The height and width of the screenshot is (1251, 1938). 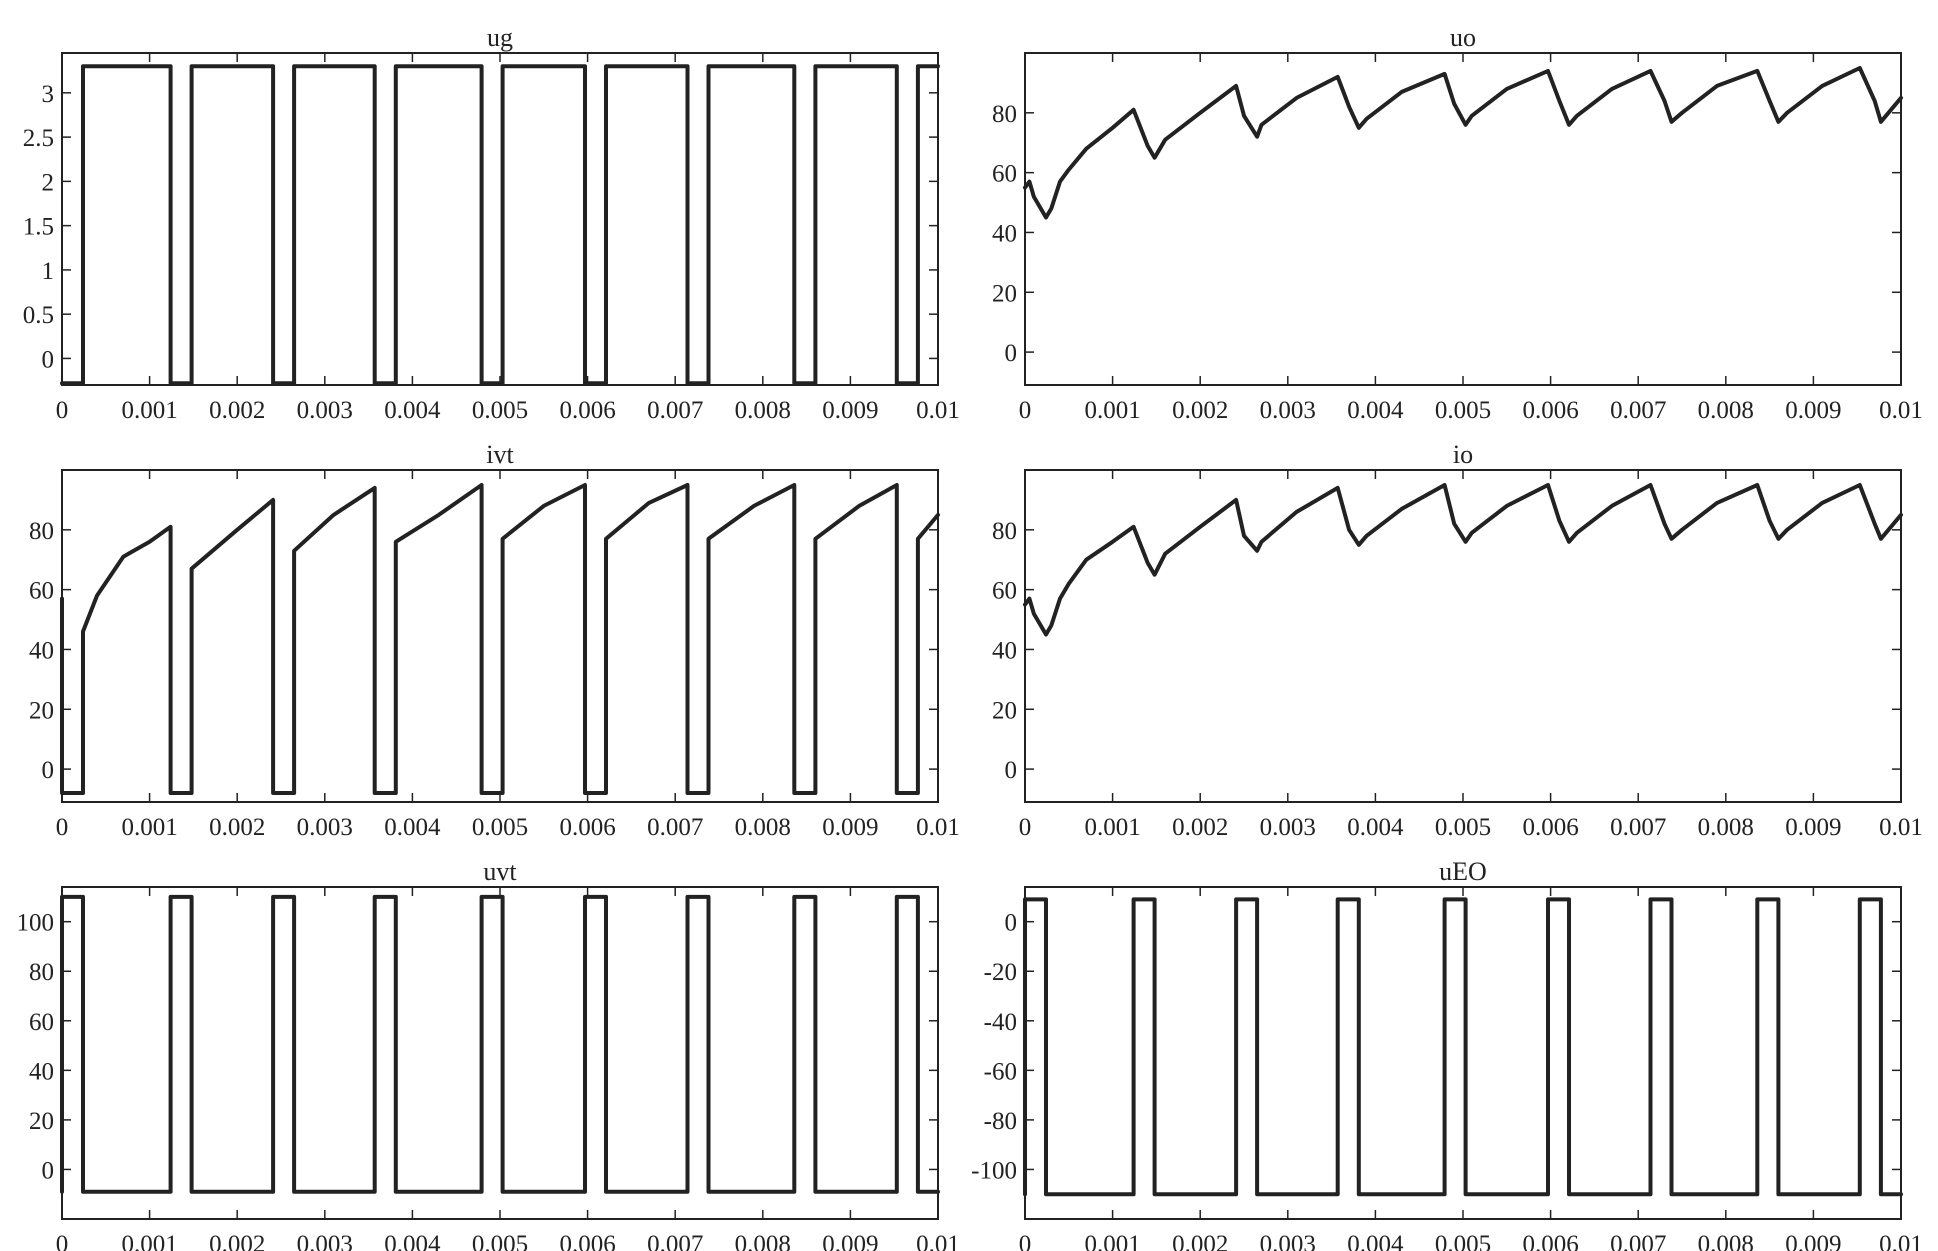 I want to click on chart-title: ivt, so click(x=500, y=454).